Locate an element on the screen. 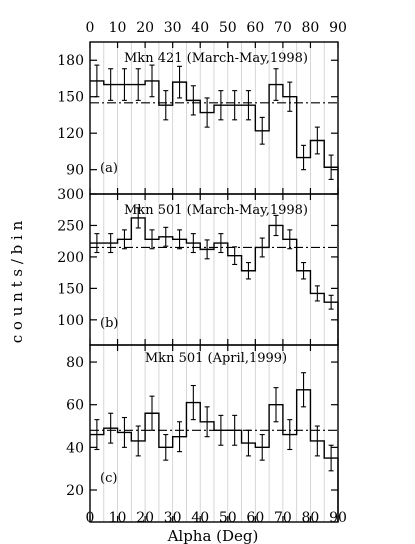  y-tick-label-c: 40 is located at coordinates (75, 448).